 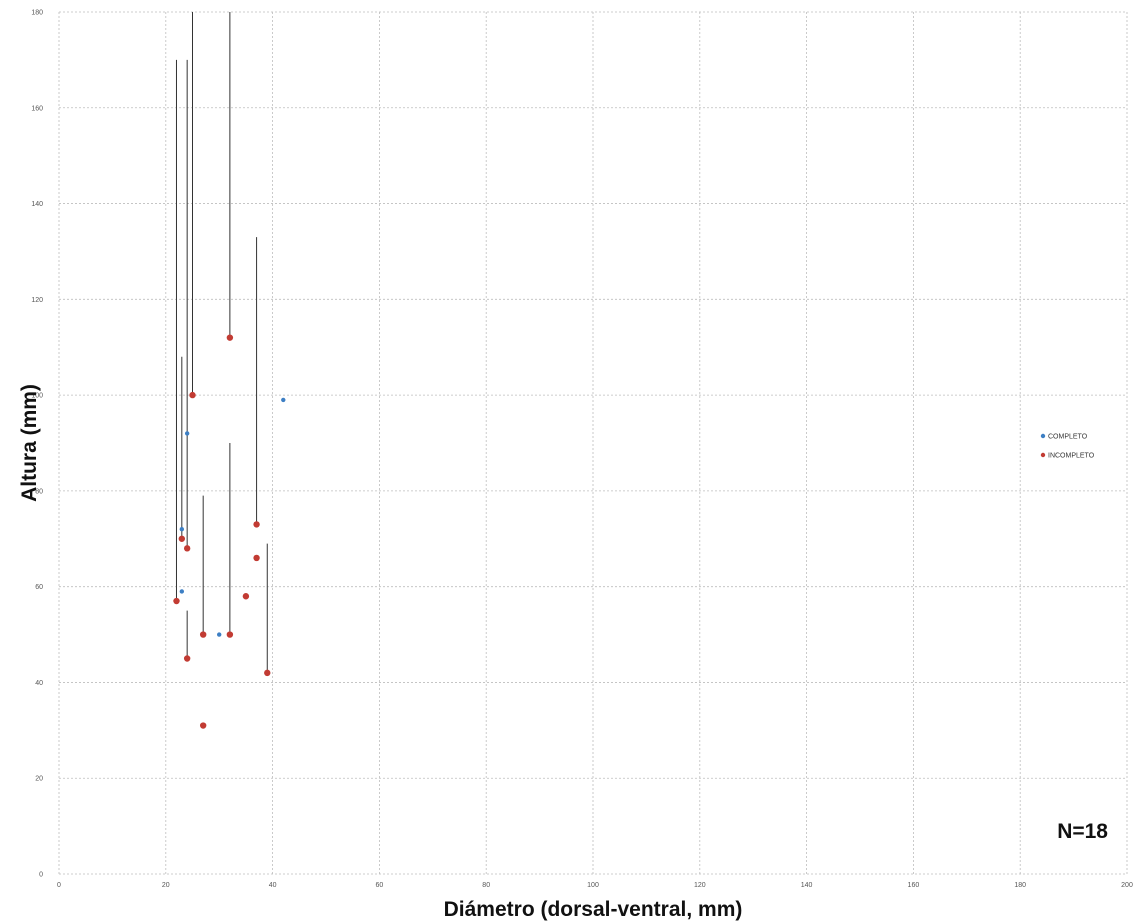 What do you see at coordinates (37, 108) in the screenshot?
I see `y-tick-label: 160` at bounding box center [37, 108].